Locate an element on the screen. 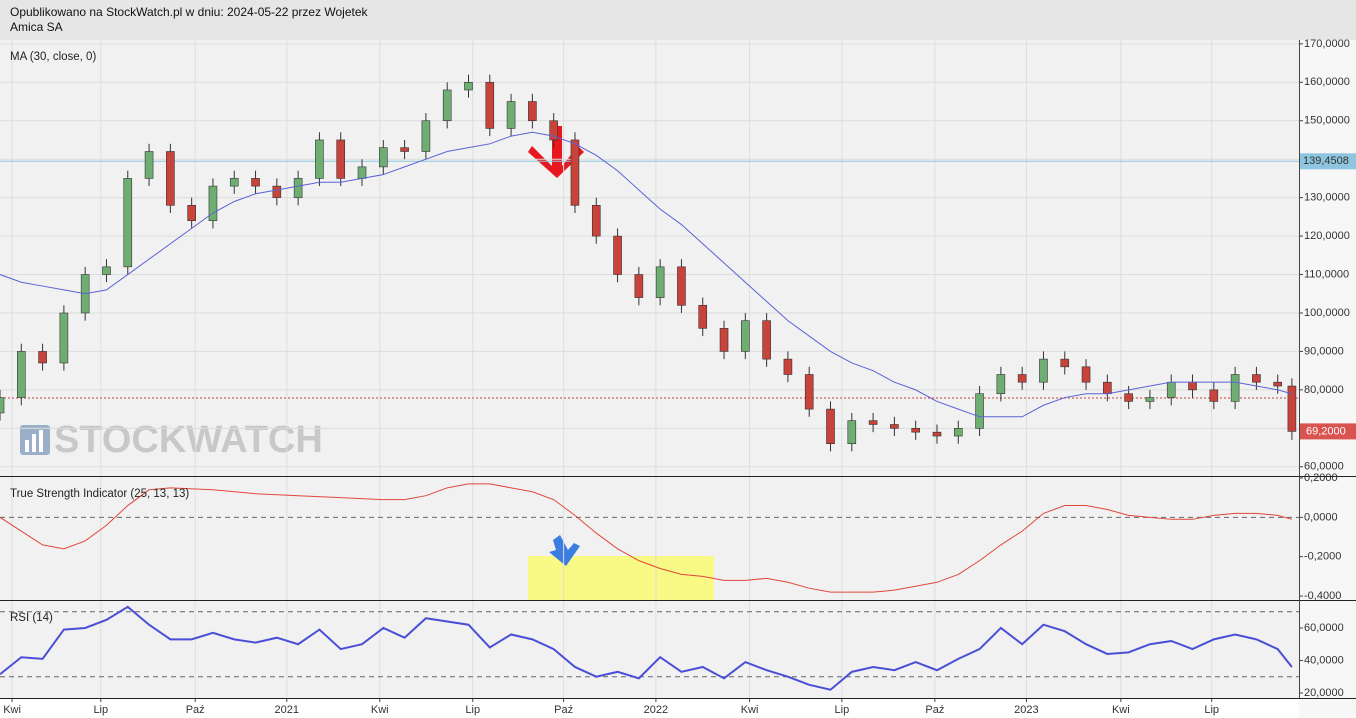 The height and width of the screenshot is (718, 1356). header-bar is located at coordinates (678, 20).